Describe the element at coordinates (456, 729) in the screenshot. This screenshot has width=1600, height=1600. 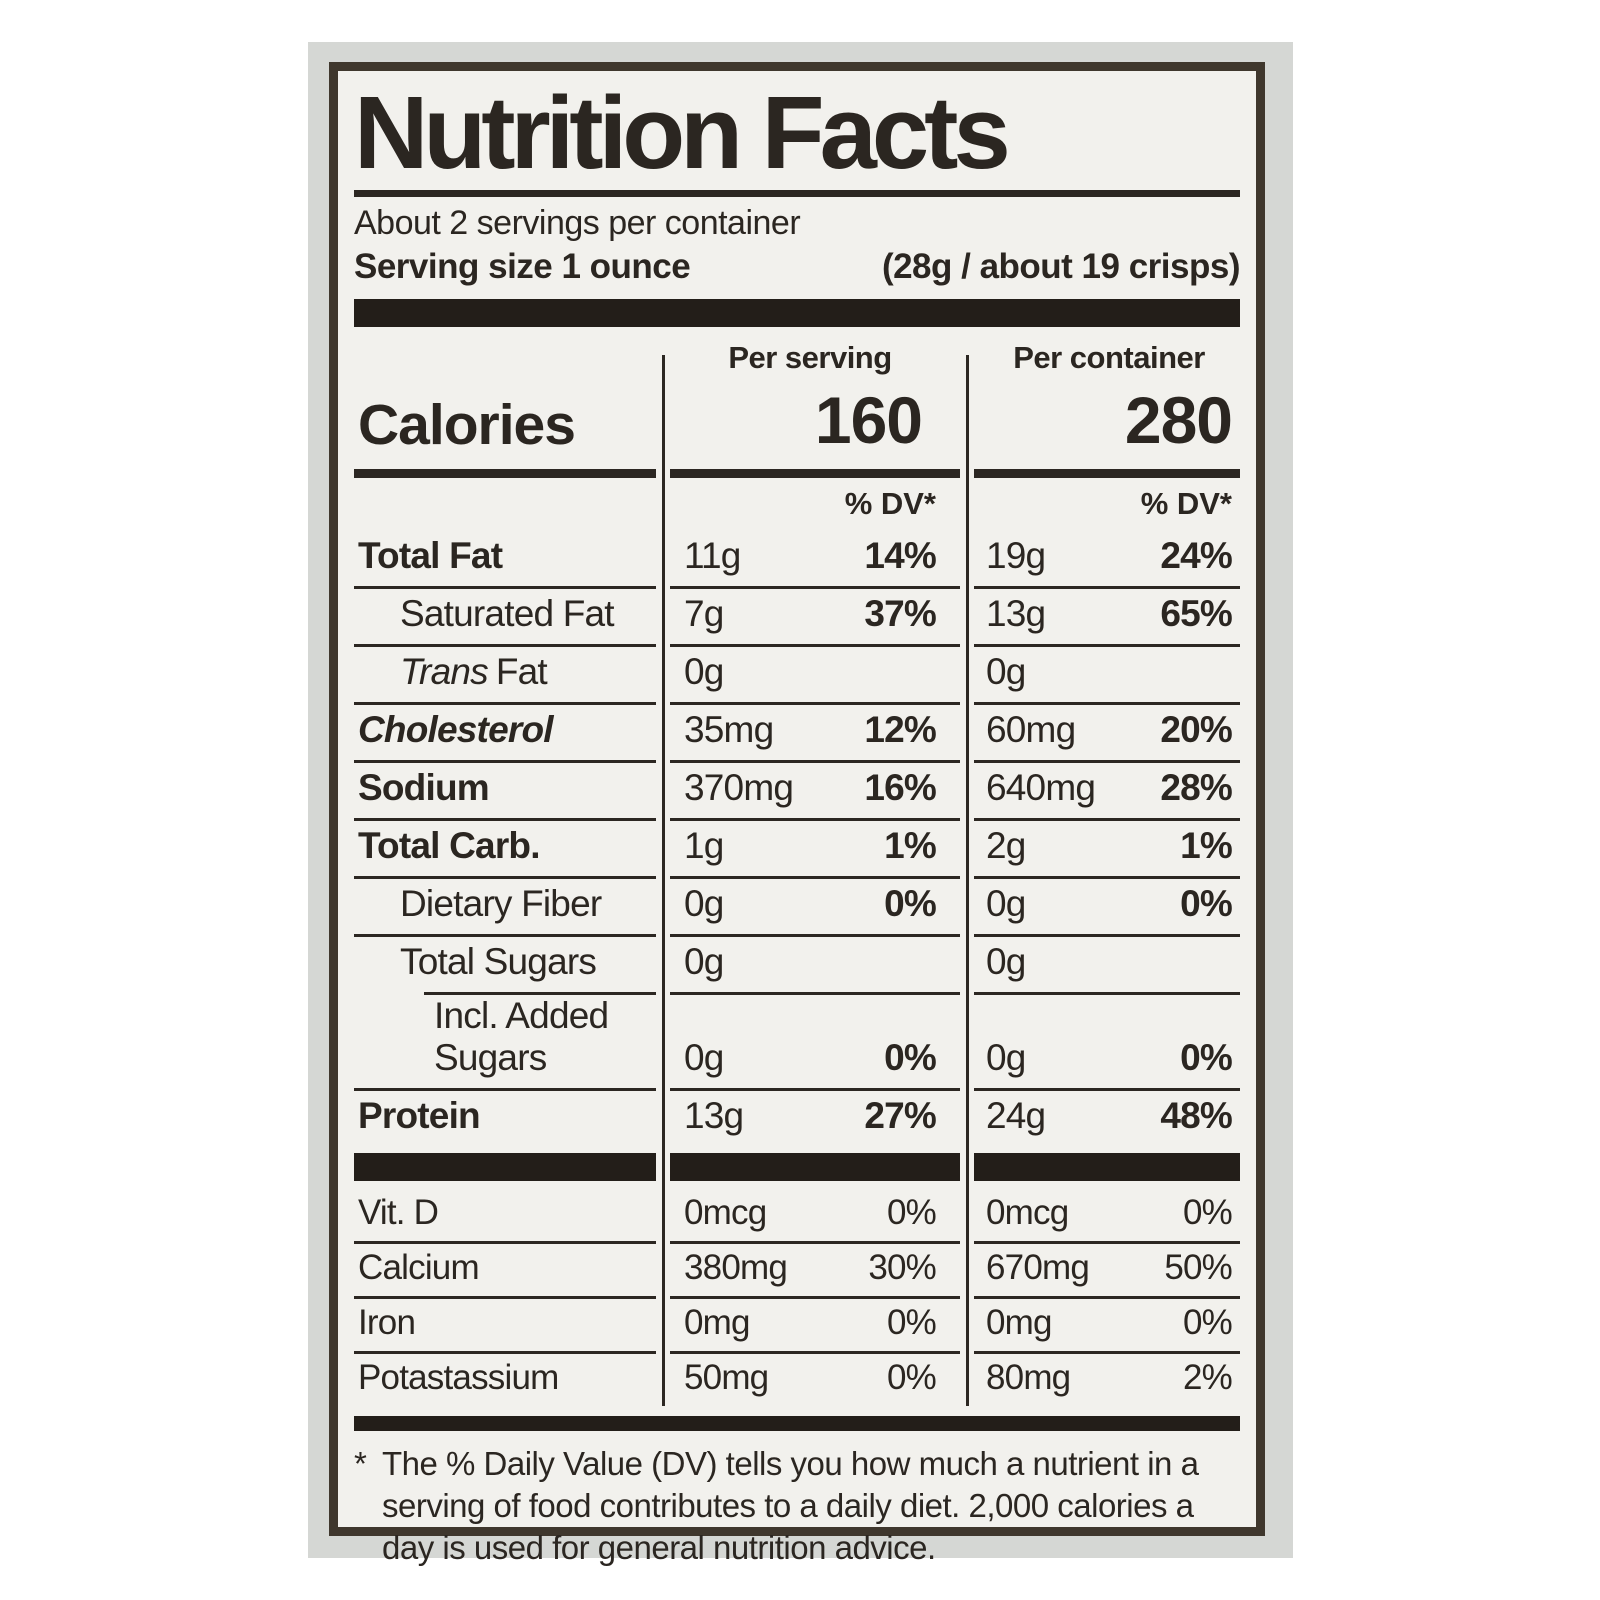
I see `nutrient-name: Cholesterol` at that location.